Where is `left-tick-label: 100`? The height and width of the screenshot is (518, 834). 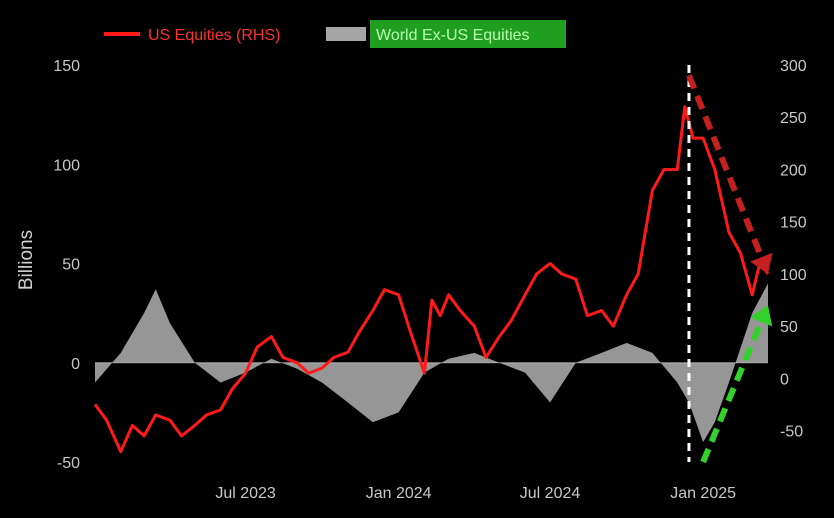 left-tick-label: 100 is located at coordinates (66, 165).